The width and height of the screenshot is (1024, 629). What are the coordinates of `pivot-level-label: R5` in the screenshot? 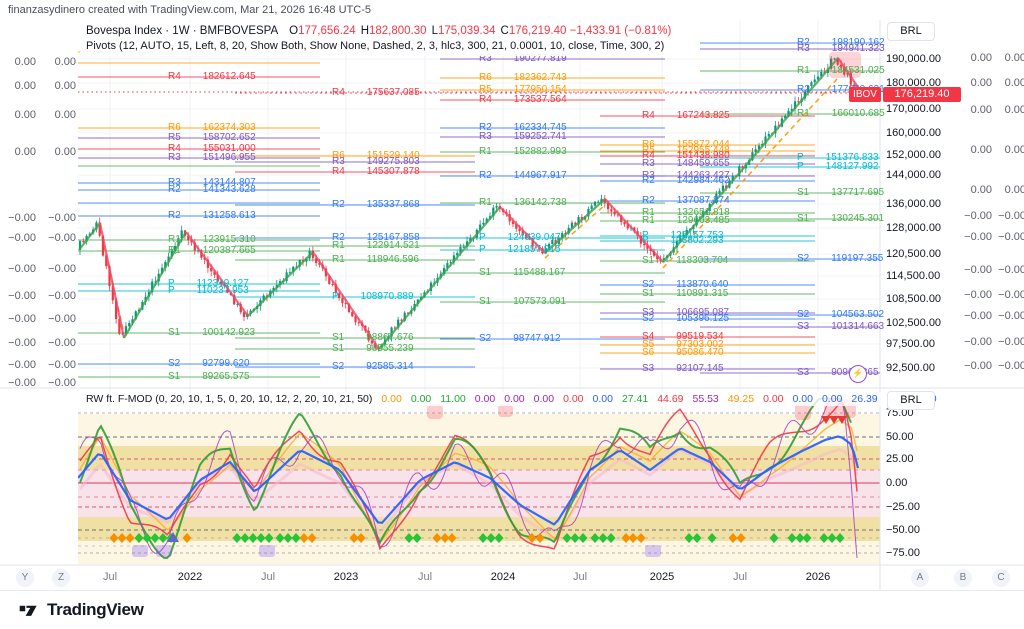 It's located at (174, 137).